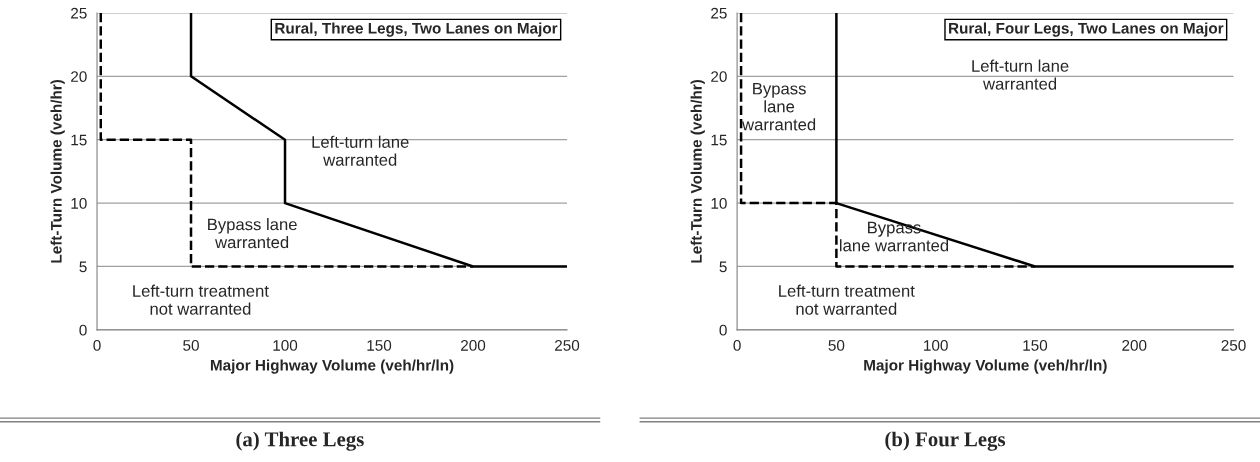 The width and height of the screenshot is (1260, 462). I want to click on text: (b) Four Legs, so click(945, 441).